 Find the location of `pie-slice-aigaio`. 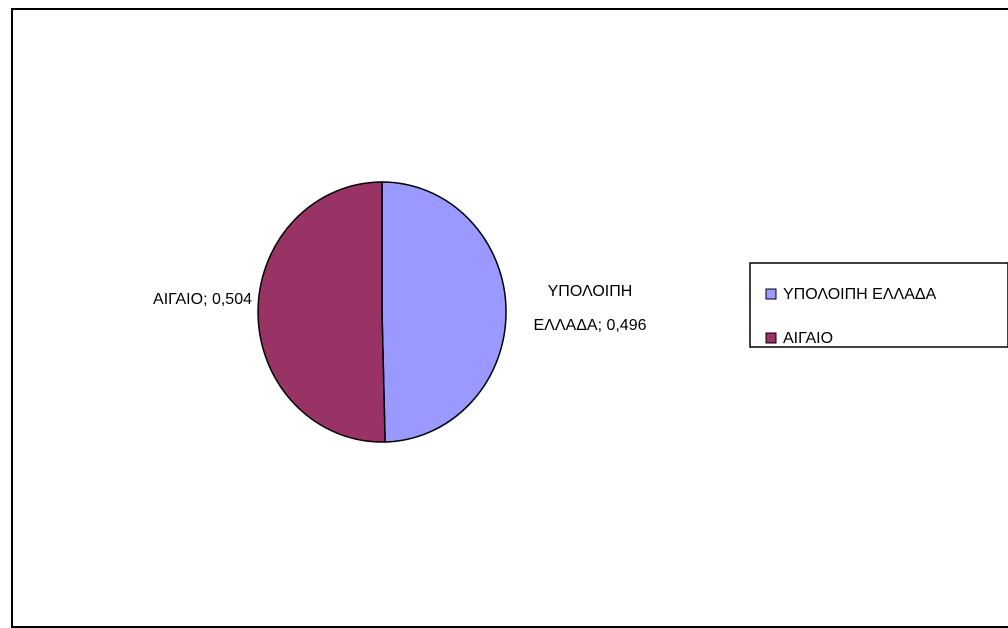

pie-slice-aigaio is located at coordinates (321, 312).